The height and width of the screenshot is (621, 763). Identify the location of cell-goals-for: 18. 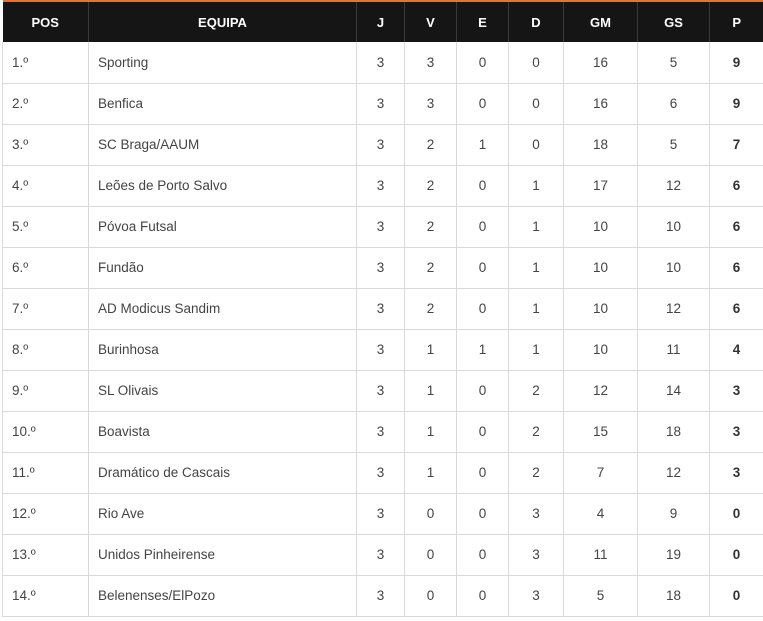
(600, 145).